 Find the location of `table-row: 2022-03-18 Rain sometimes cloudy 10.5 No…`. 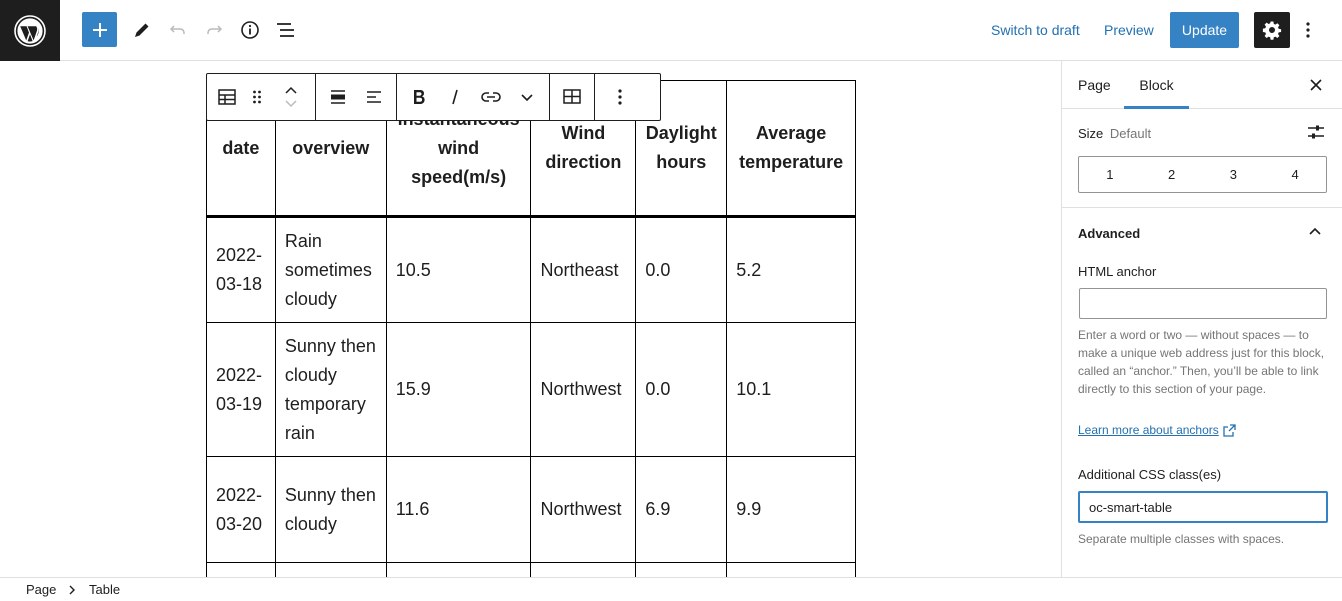

table-row: 2022-03-18 Rain sometimes cloudy 10.5 No… is located at coordinates (531, 269).